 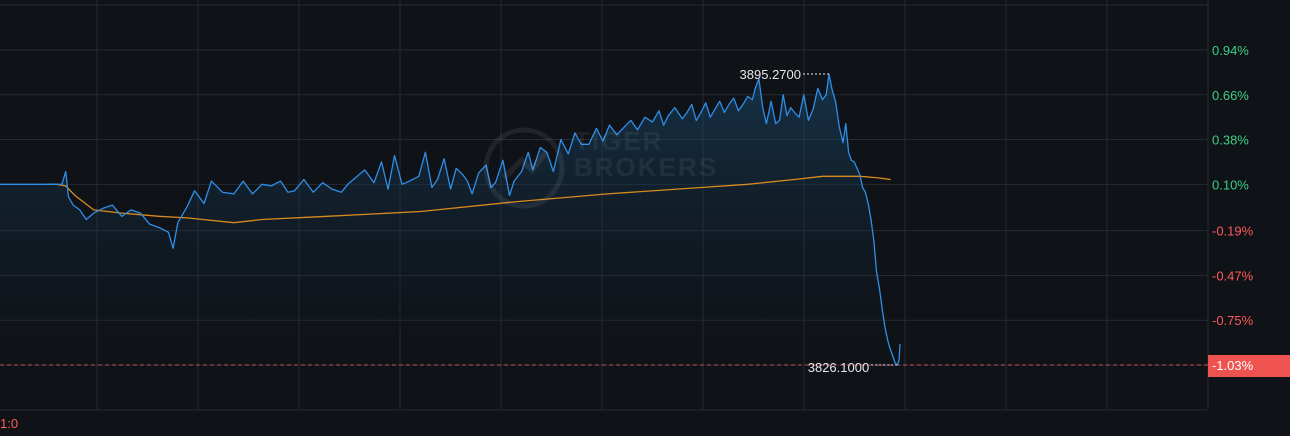 I want to click on axis-tick-label: 0.66%, so click(x=1230, y=95).